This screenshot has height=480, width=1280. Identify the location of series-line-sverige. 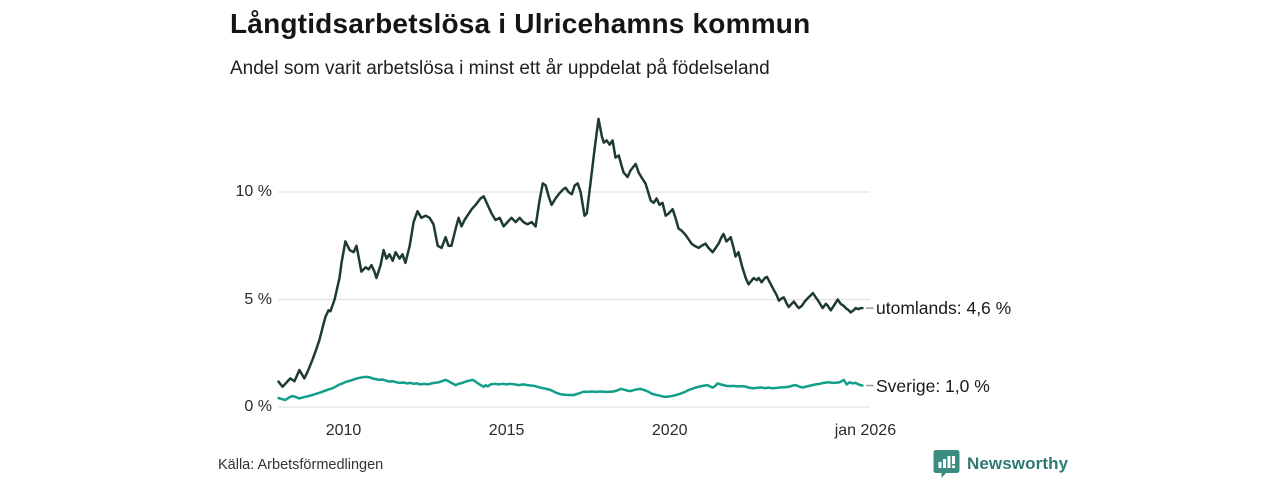
(570, 388).